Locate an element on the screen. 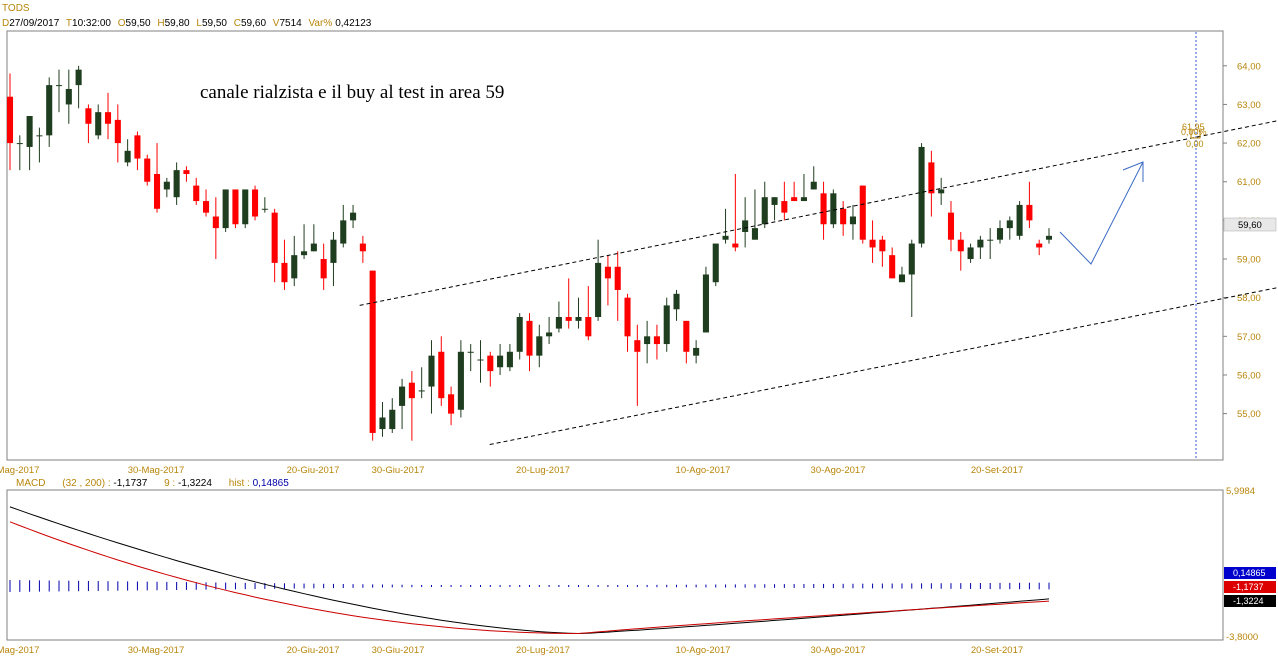 The image size is (1278, 668). y-tick-label: 55,00 is located at coordinates (1249, 414).